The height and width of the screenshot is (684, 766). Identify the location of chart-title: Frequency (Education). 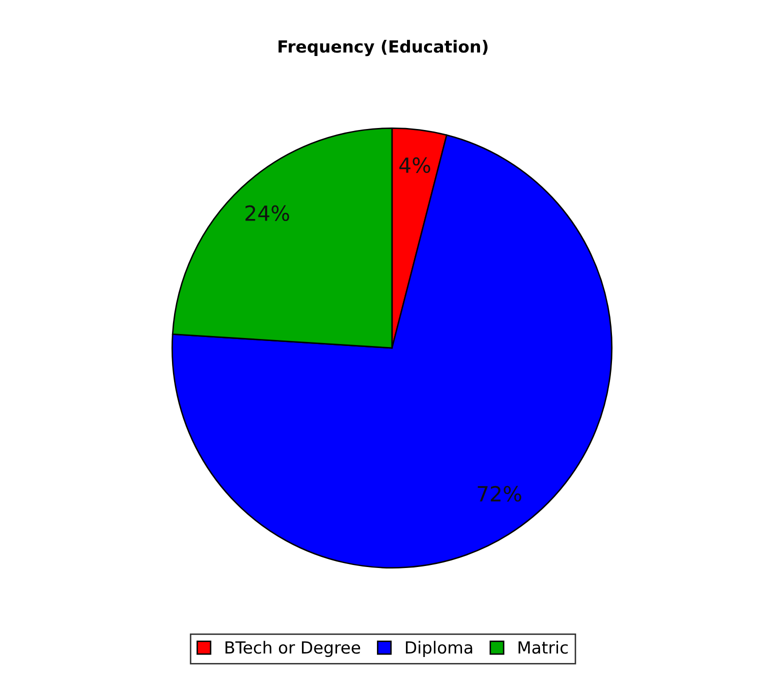
(383, 48).